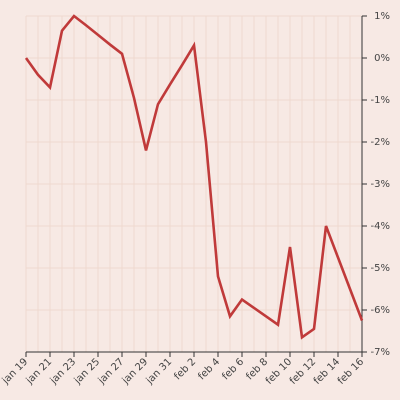  What do you see at coordinates (382, 16) in the screenshot?
I see `y-tick-label: 1%` at bounding box center [382, 16].